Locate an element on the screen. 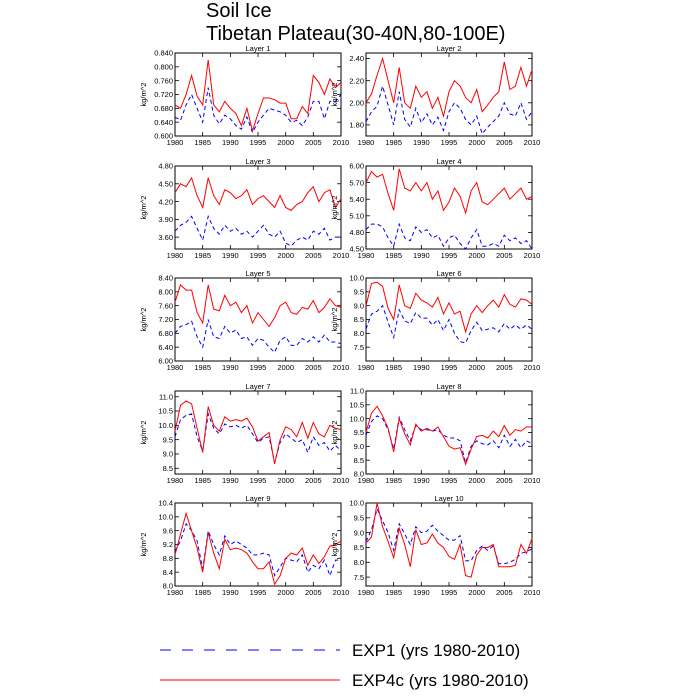  y-tick-label: 10.5 is located at coordinates (165, 411).